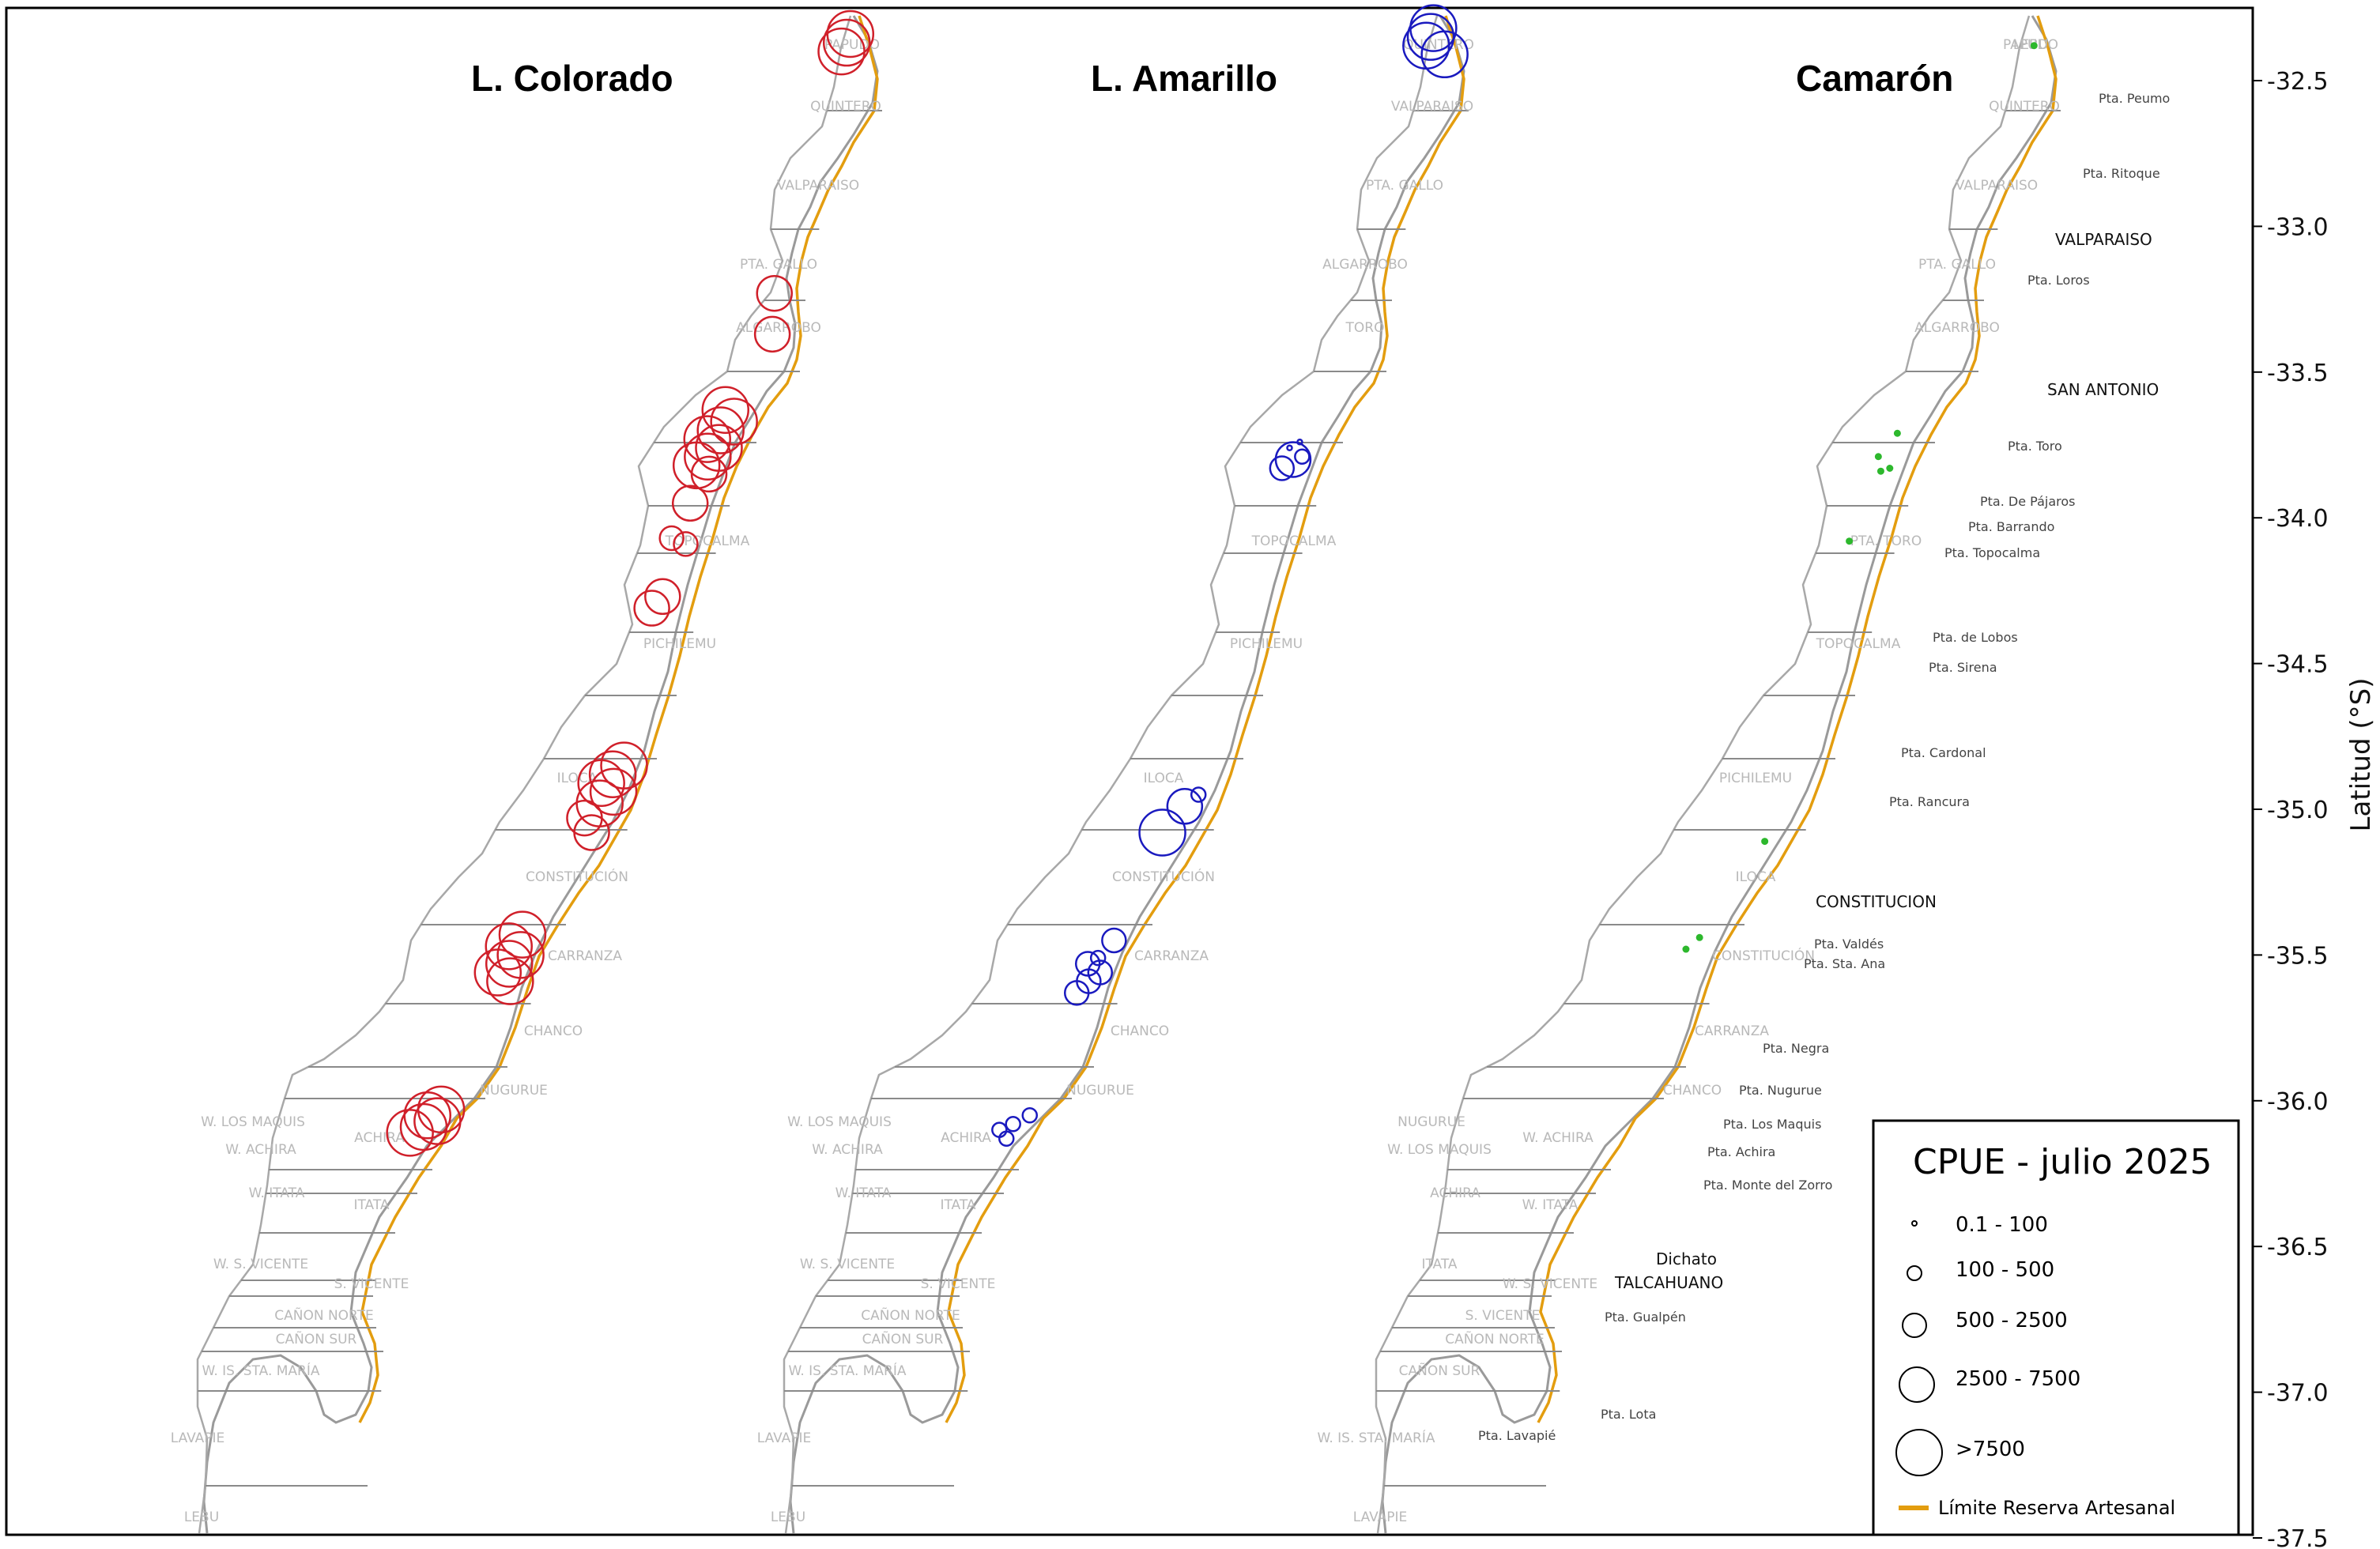 The height and width of the screenshot is (1549, 2380). I want to click on place-label: Pta. Cardonal, so click(1943, 752).